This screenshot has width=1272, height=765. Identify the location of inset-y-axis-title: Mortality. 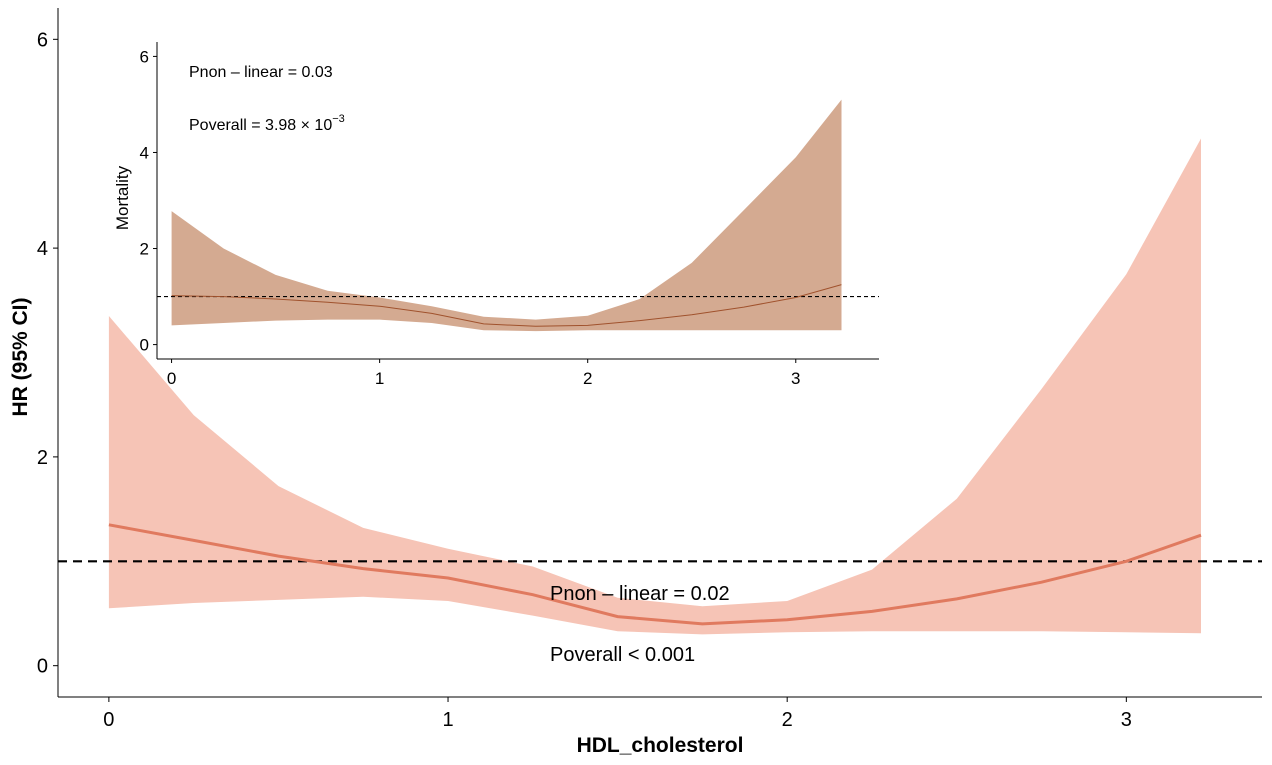
(122, 197).